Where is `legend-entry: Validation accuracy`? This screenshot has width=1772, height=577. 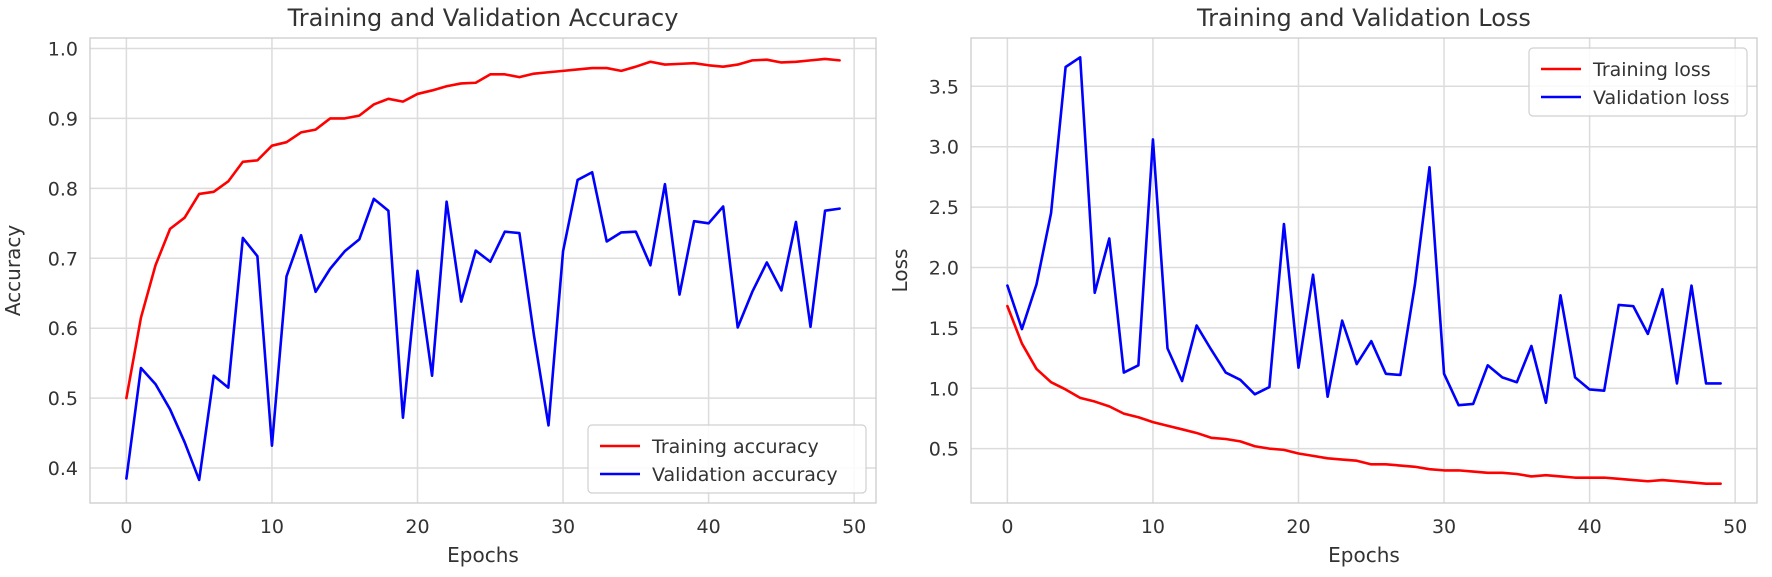
legend-entry: Validation accuracy is located at coordinates (745, 475).